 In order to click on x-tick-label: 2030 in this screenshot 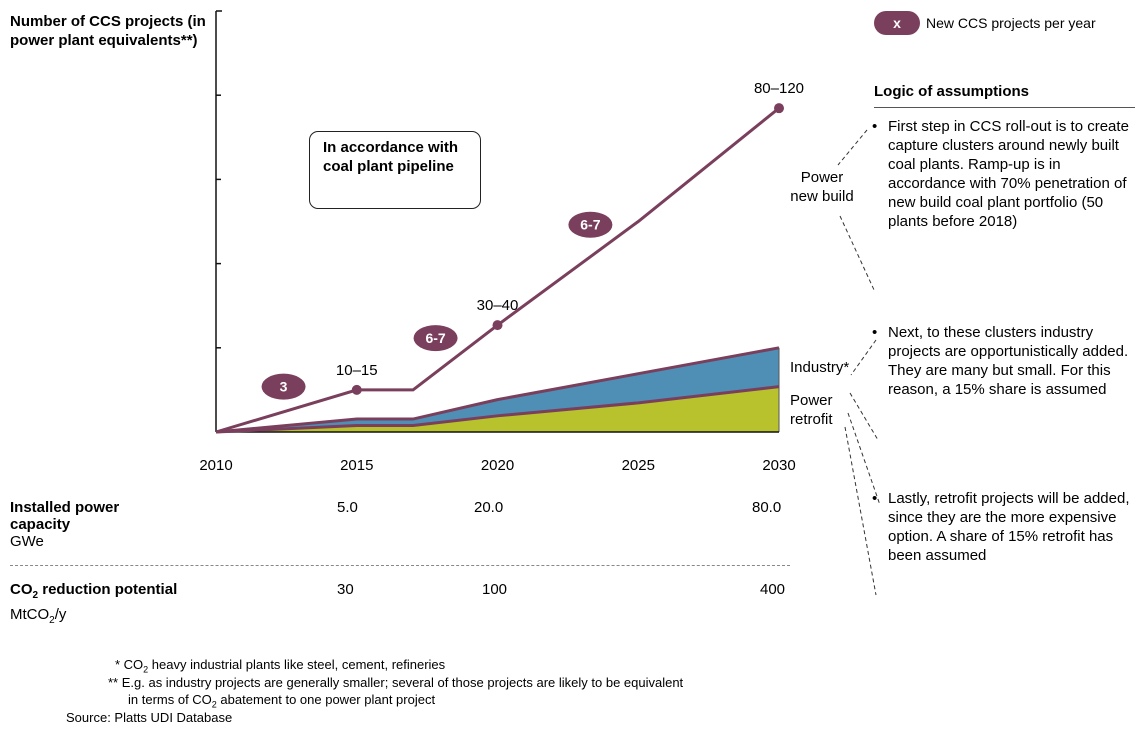, I will do `click(778, 465)`.